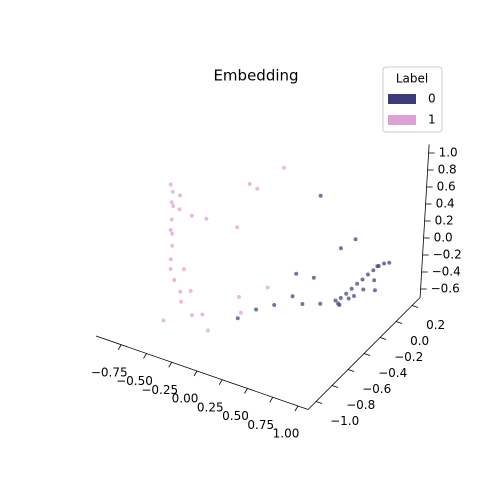 This screenshot has height=500, width=500. Describe the element at coordinates (446, 187) in the screenshot. I see `z-tick-label: 0.6` at that location.